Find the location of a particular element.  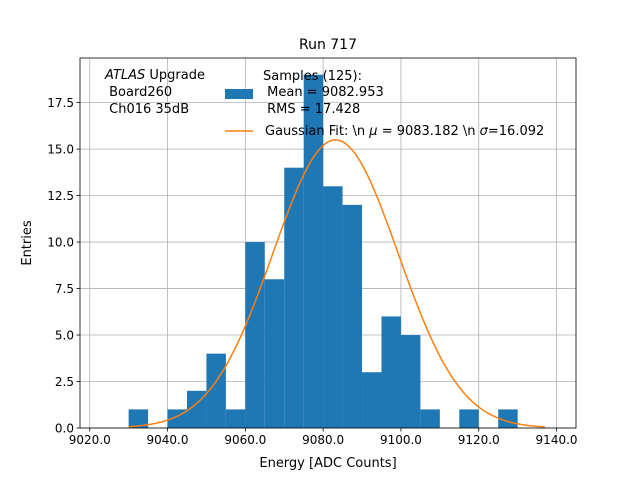

atlas-label: ATLAS is located at coordinates (124, 75).